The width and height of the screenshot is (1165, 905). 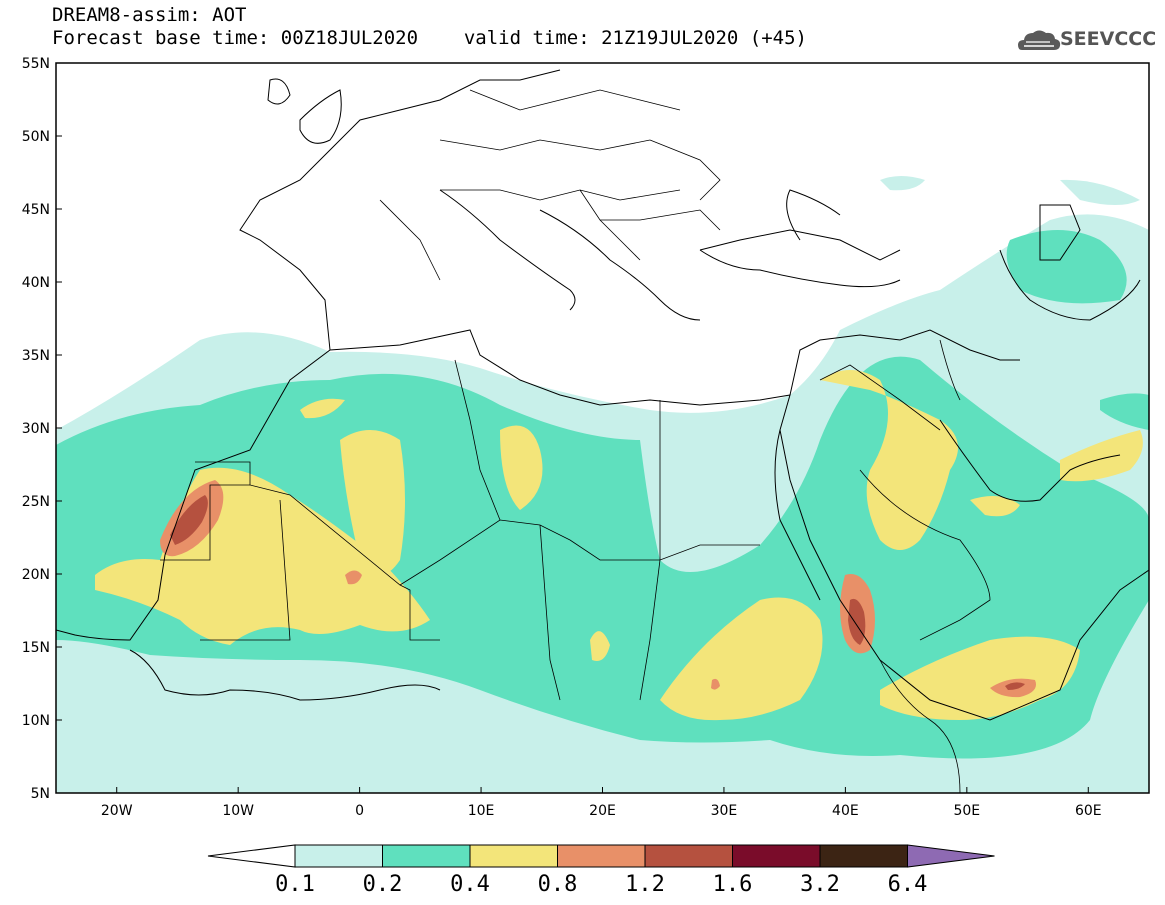 I want to click on cloud-icon, so click(x=1039, y=40).